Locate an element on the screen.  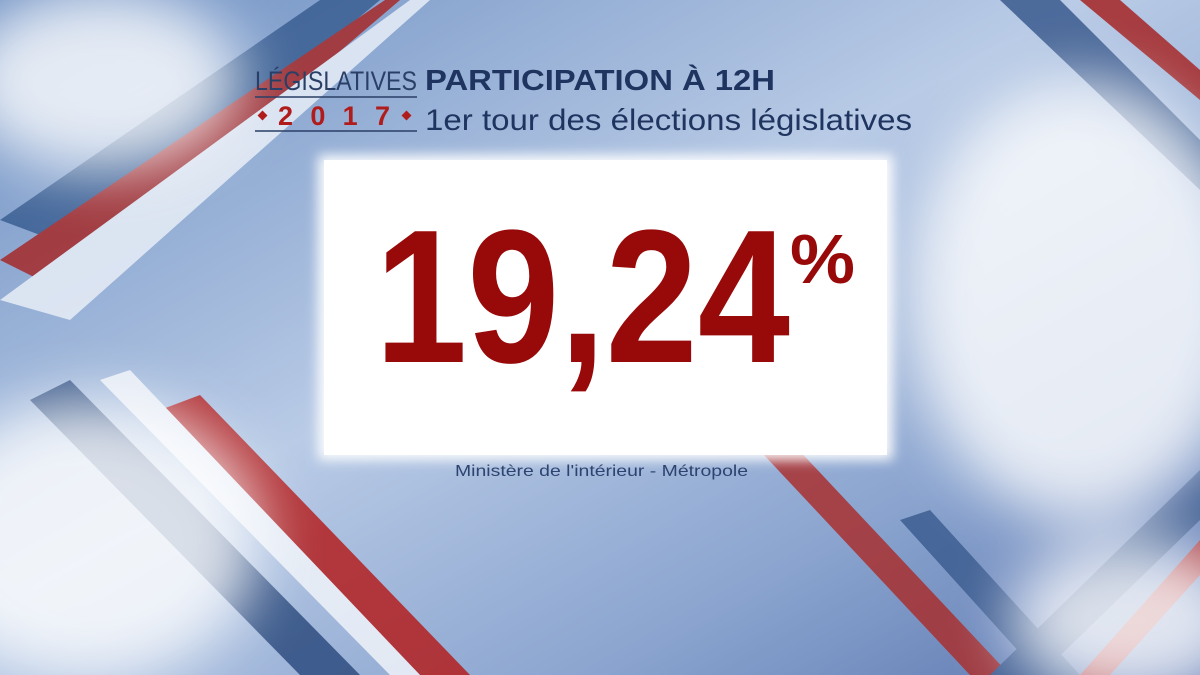
title: PARTICIPATION À 12H is located at coordinates (600, 80).